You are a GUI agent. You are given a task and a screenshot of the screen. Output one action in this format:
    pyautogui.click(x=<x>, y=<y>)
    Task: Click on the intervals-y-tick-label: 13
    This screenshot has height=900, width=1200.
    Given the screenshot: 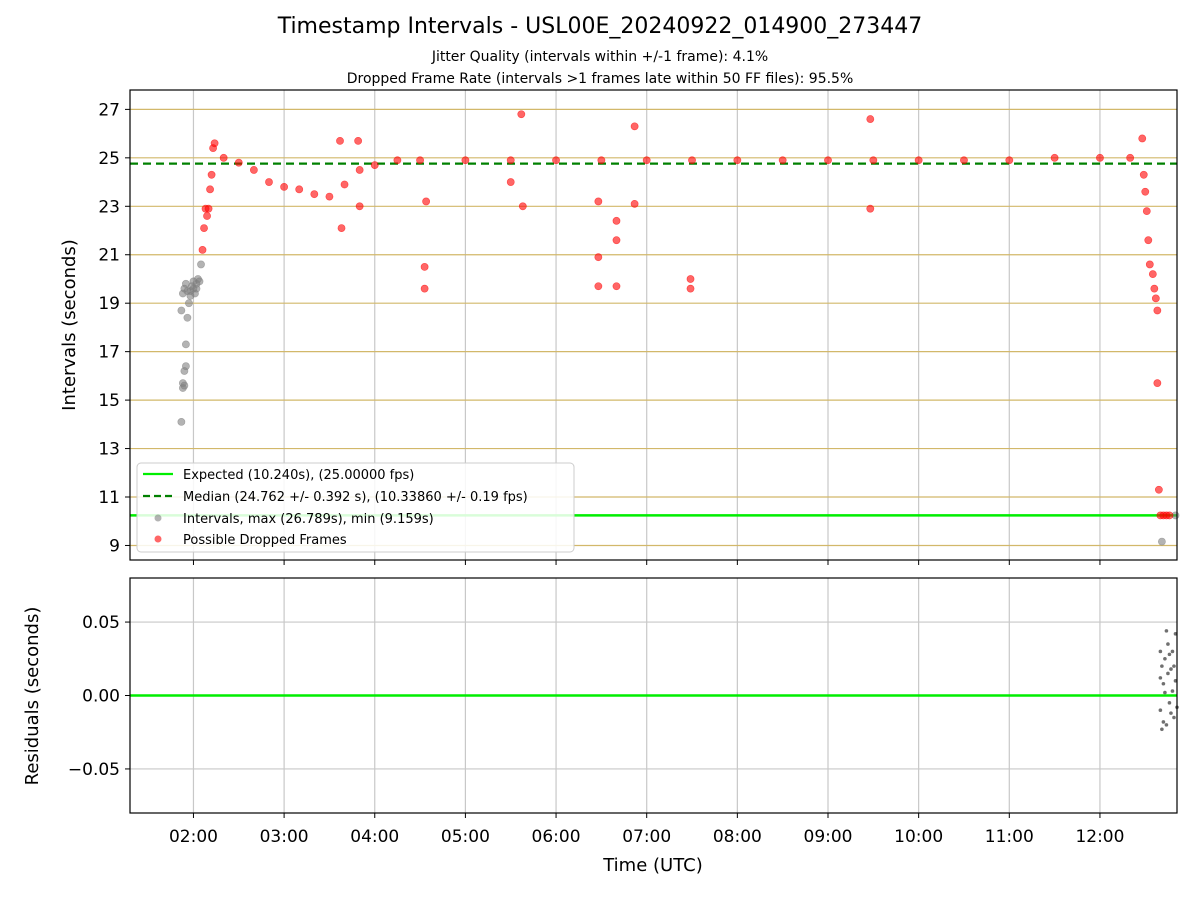 What is the action you would take?
    pyautogui.click(x=109, y=450)
    